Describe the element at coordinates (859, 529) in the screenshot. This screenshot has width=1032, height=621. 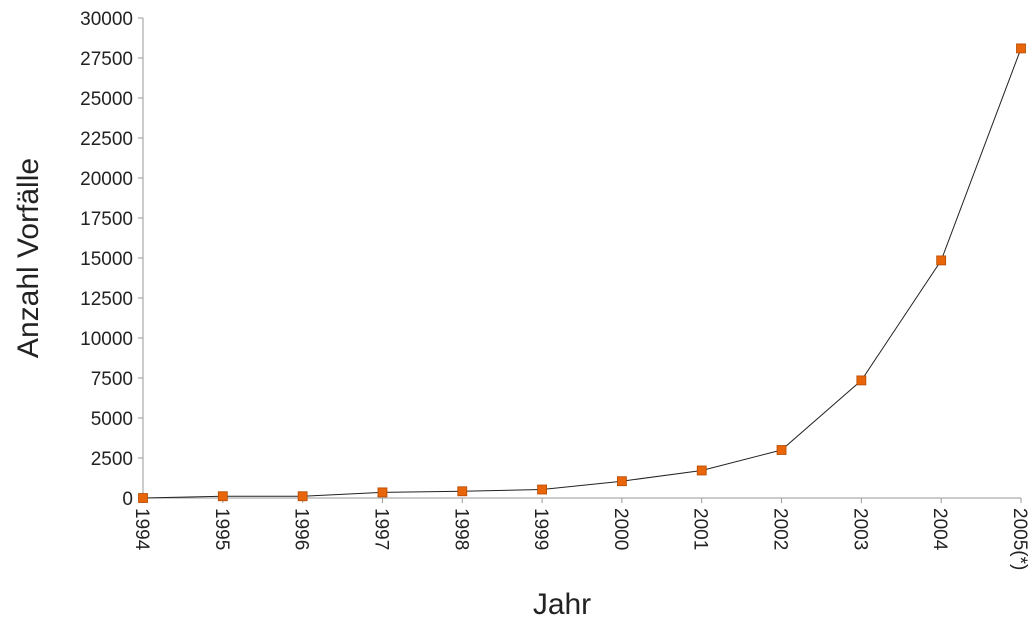
I see `x-tick-label: 2003` at that location.